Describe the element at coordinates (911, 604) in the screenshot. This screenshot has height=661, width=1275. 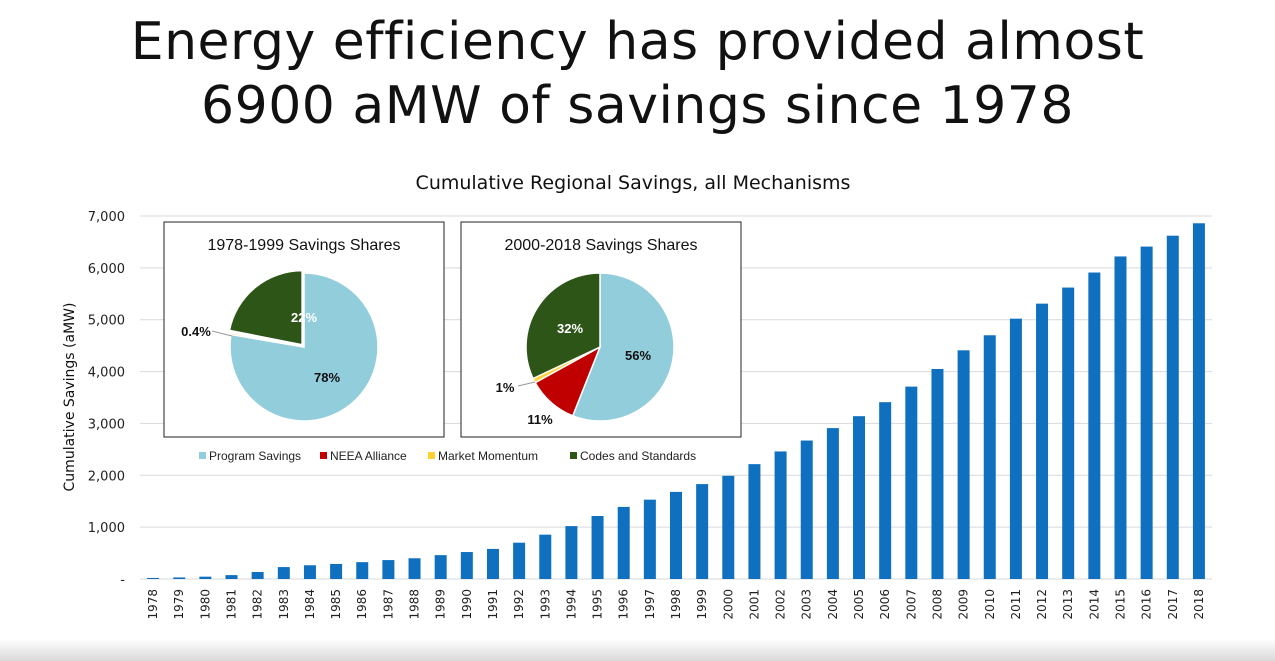
I see `x-tick-label: 2007` at that location.